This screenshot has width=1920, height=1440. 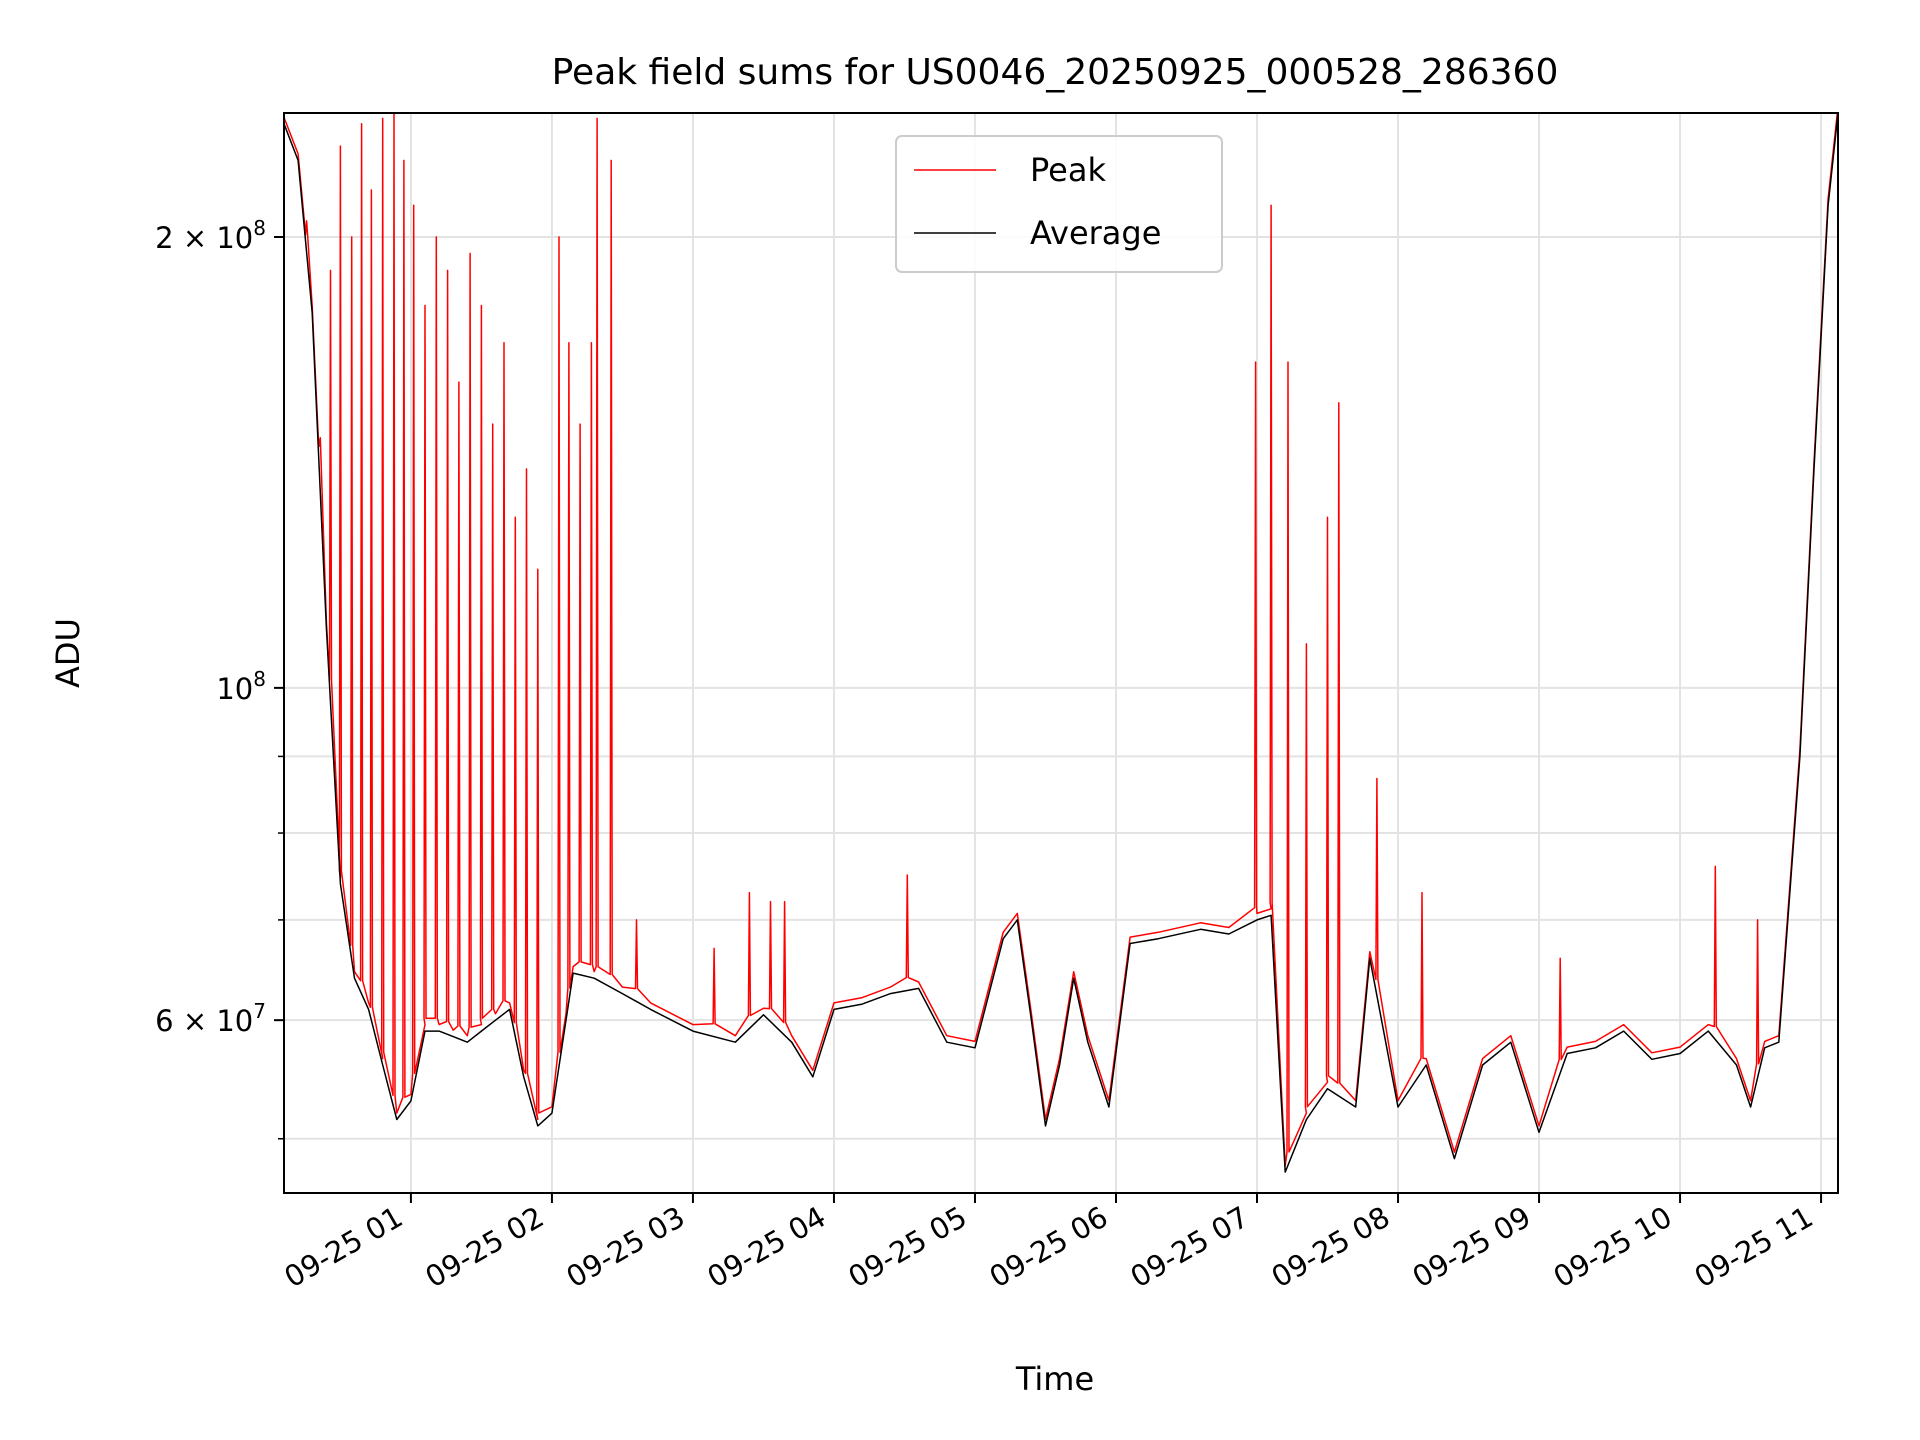 I want to click on legend-label-peak: Peak, so click(x=1068, y=170).